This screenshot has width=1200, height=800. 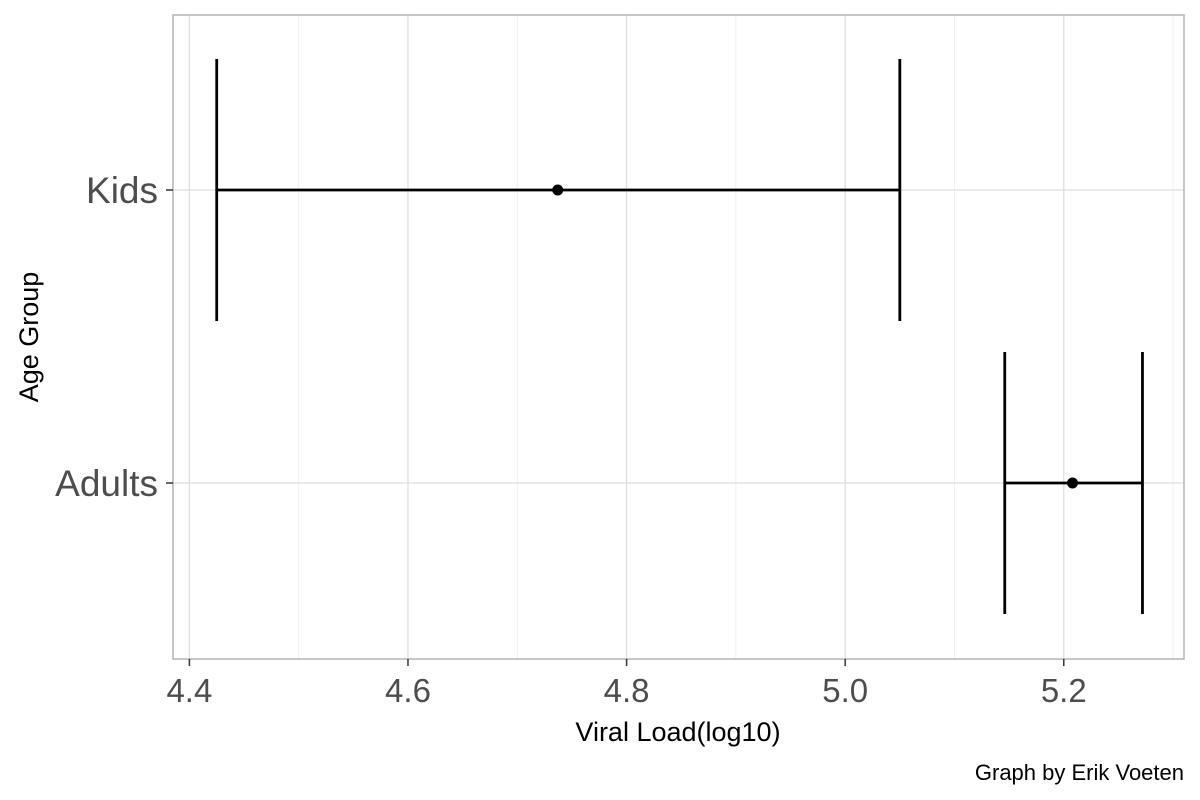 What do you see at coordinates (189, 690) in the screenshot?
I see `x-tick-label: 4.4` at bounding box center [189, 690].